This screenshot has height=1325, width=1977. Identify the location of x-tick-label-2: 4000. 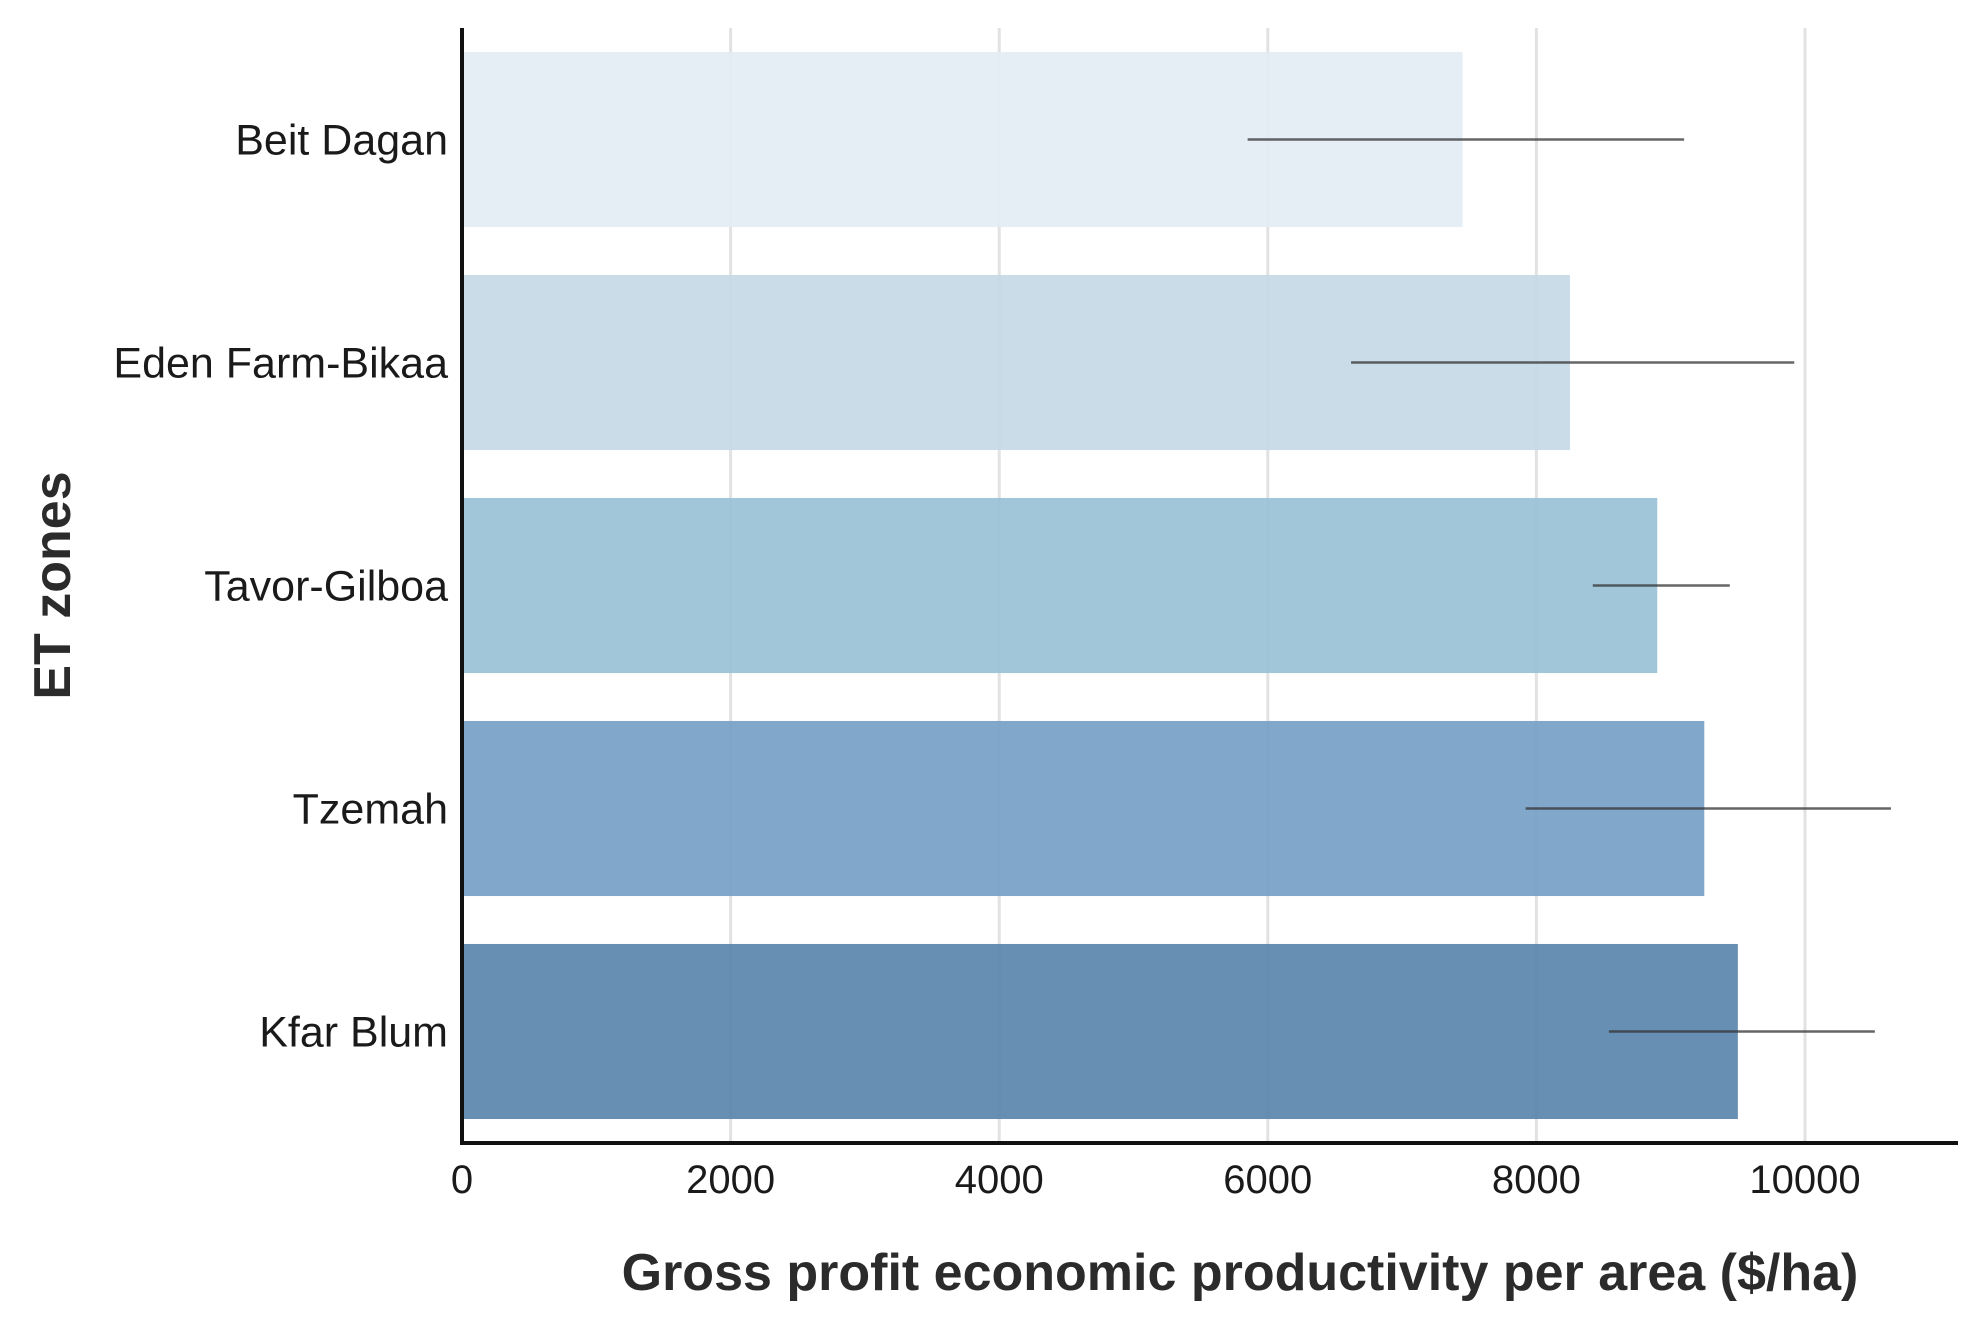
(999, 1180).